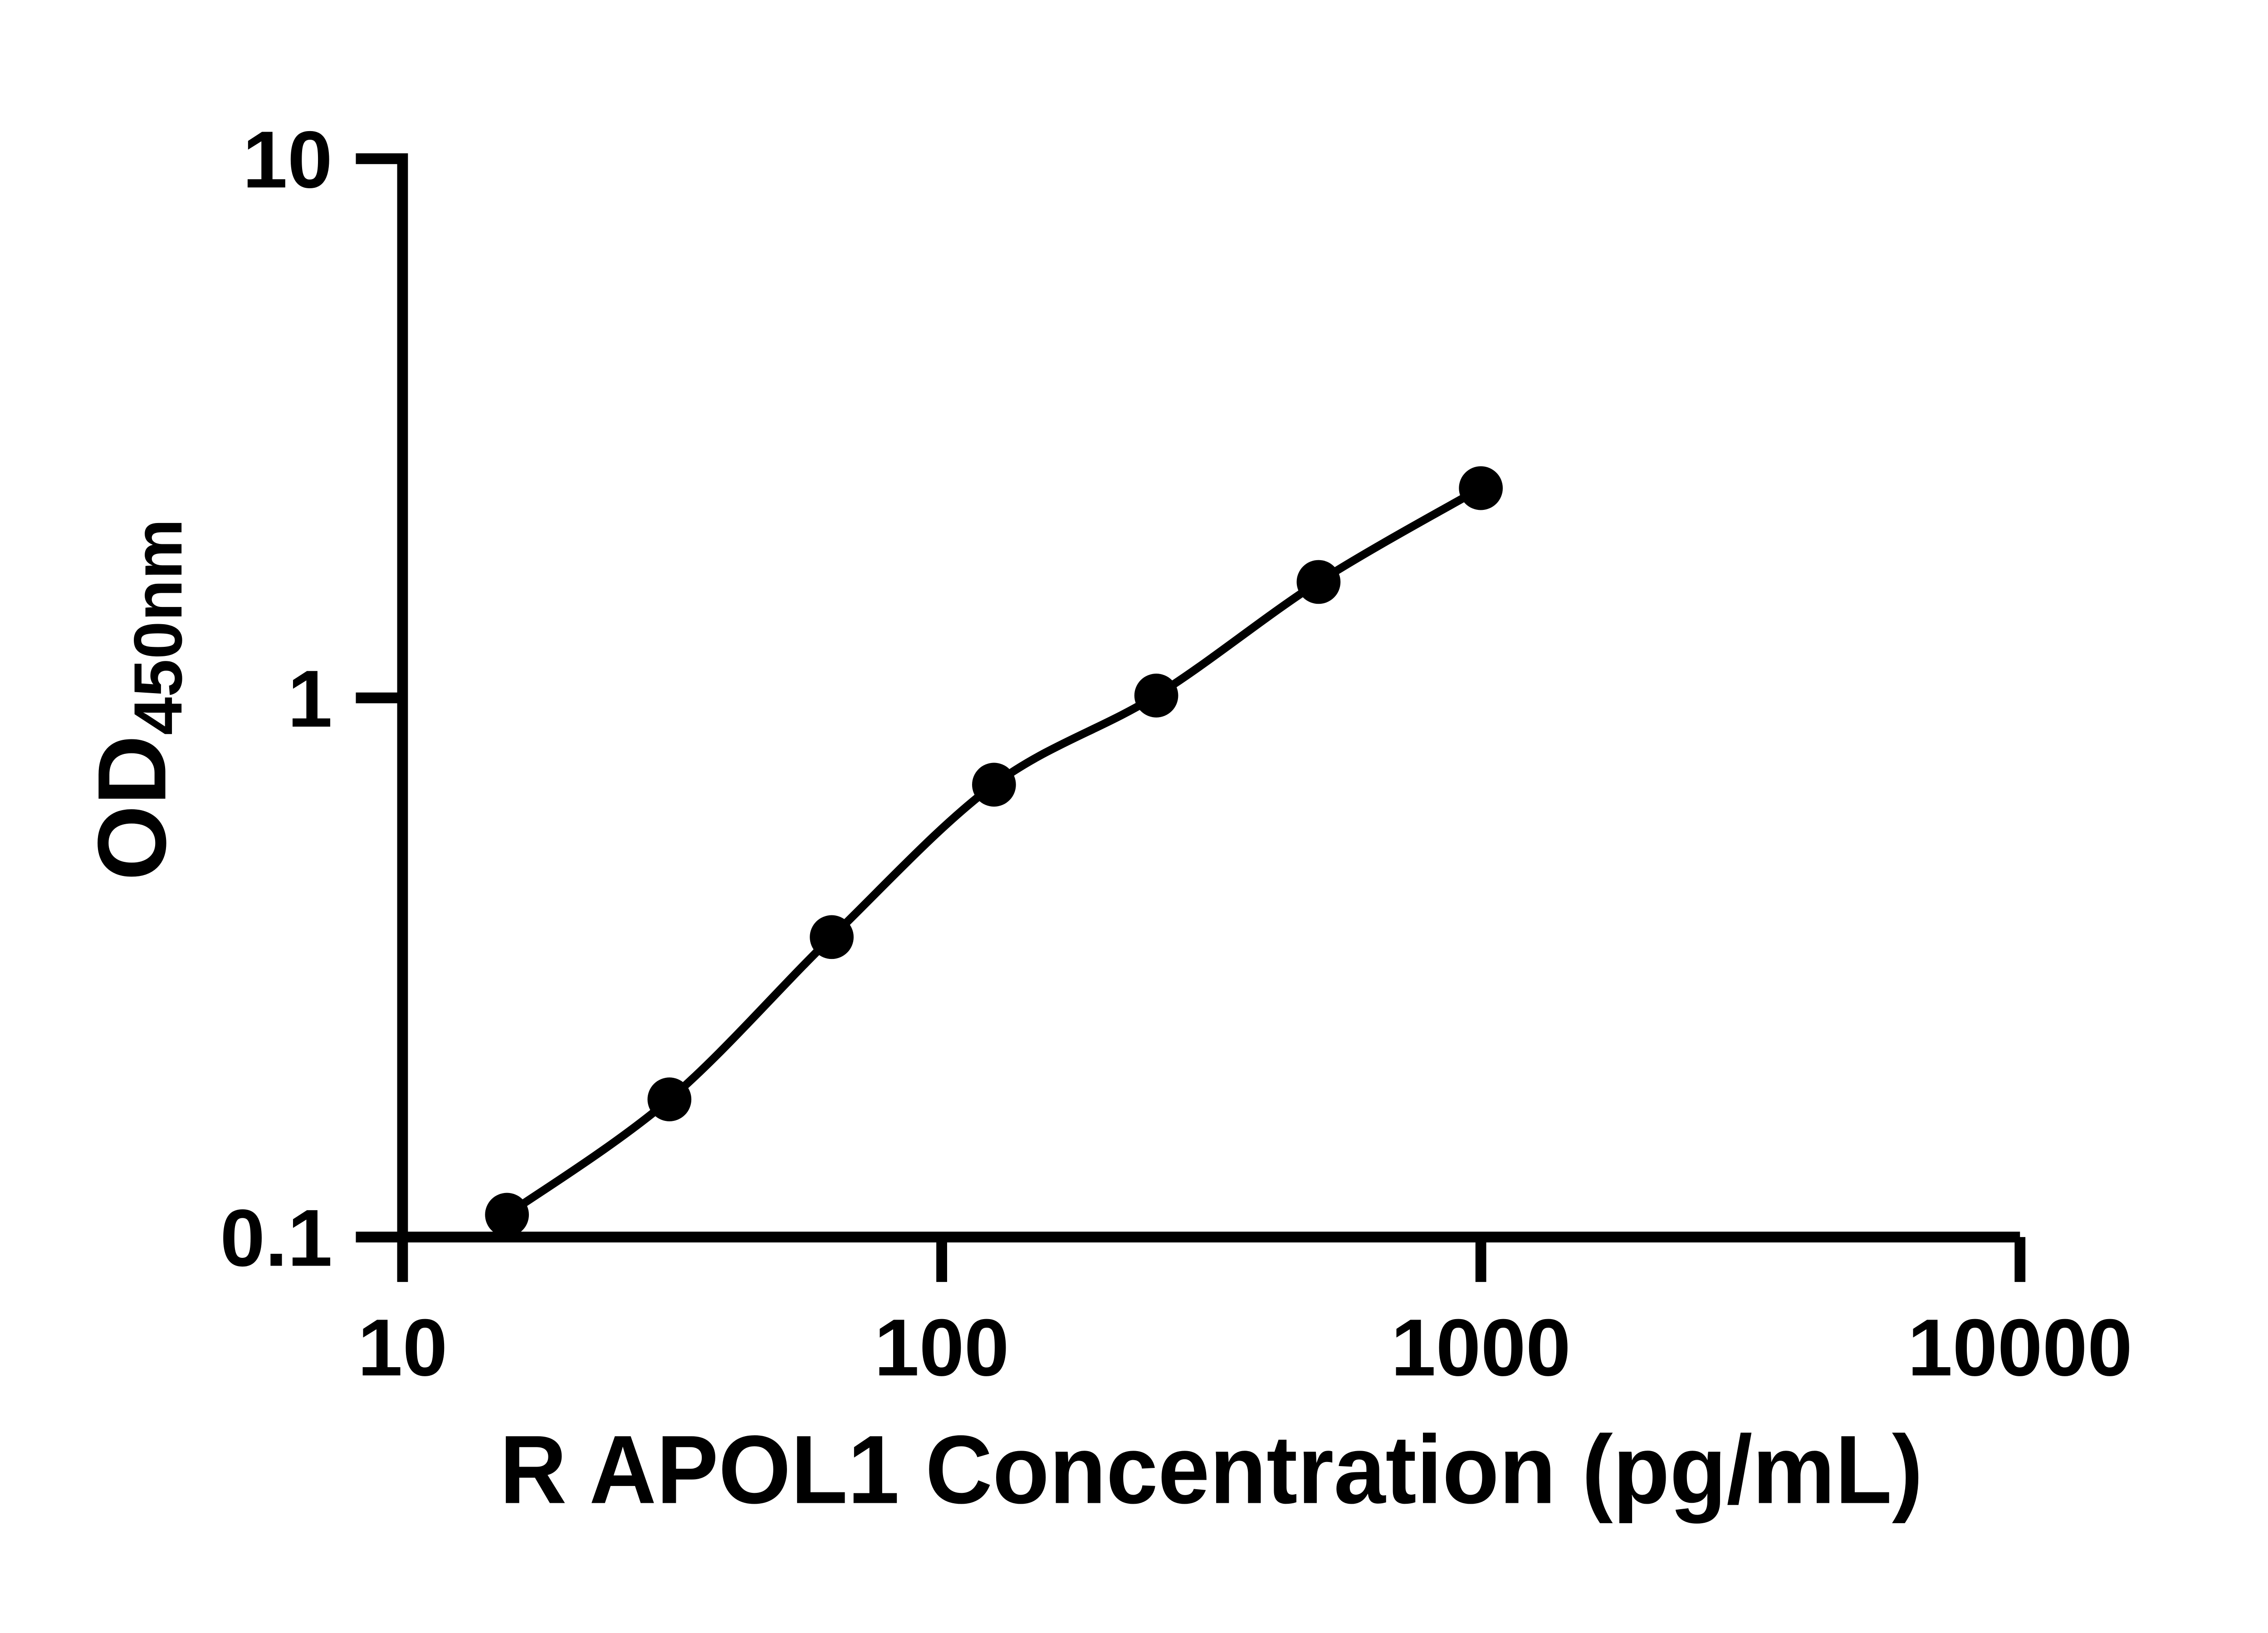 The image size is (2268, 1633). I want to click on x-axis-tick-labels: 10 100 1000 10000, so click(1245, 1347).